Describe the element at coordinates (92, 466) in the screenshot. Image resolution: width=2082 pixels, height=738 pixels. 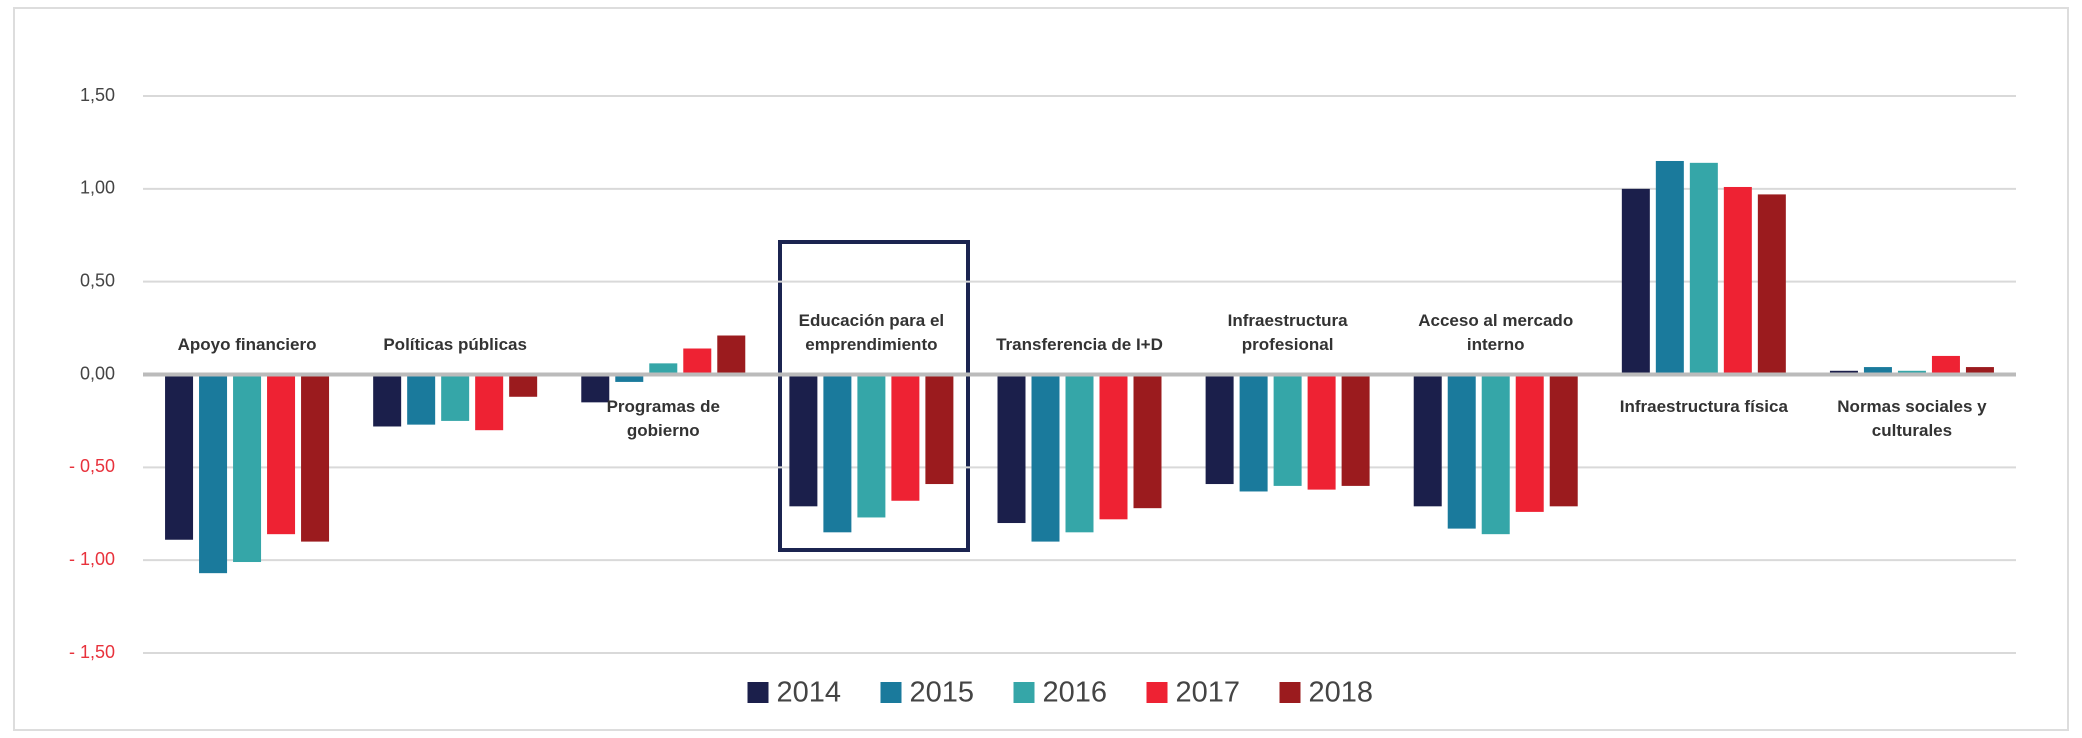
I see `y-tick-label: - 0,50` at that location.